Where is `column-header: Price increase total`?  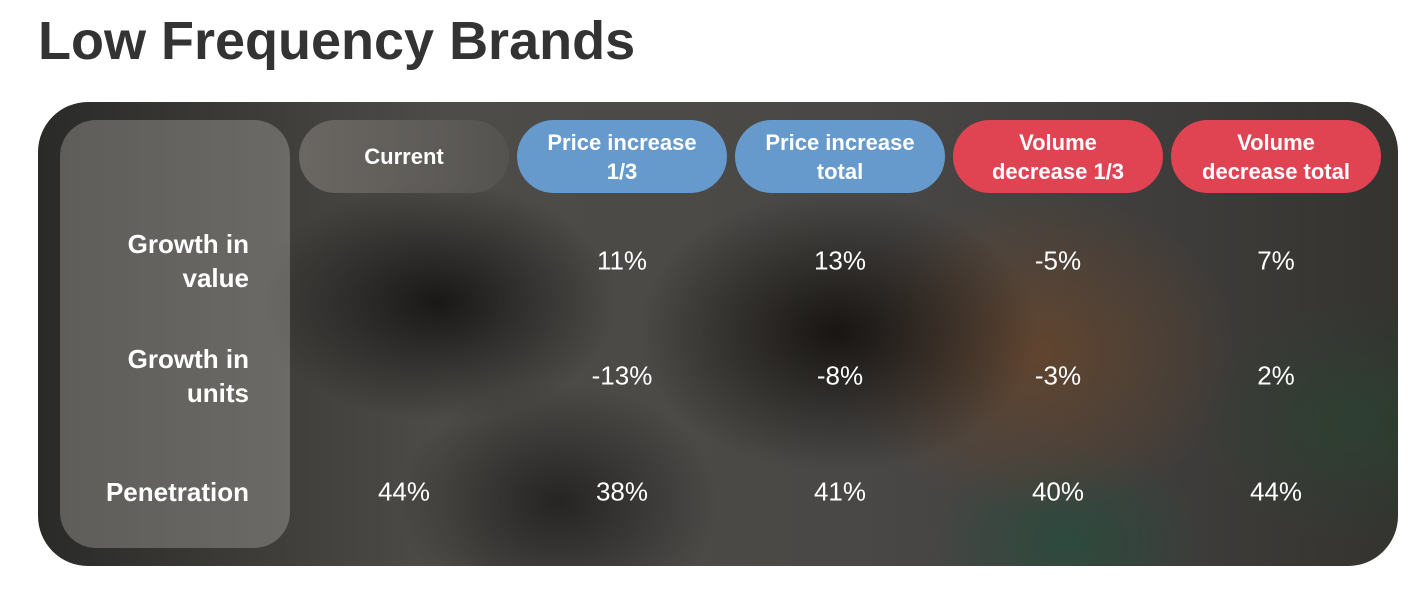 column-header: Price increase total is located at coordinates (840, 156).